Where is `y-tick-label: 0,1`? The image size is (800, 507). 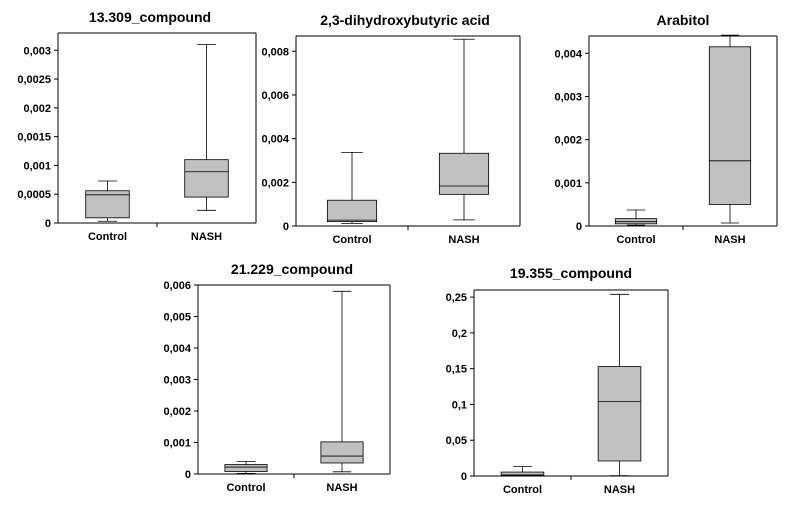 y-tick-label: 0,1 is located at coordinates (459, 405).